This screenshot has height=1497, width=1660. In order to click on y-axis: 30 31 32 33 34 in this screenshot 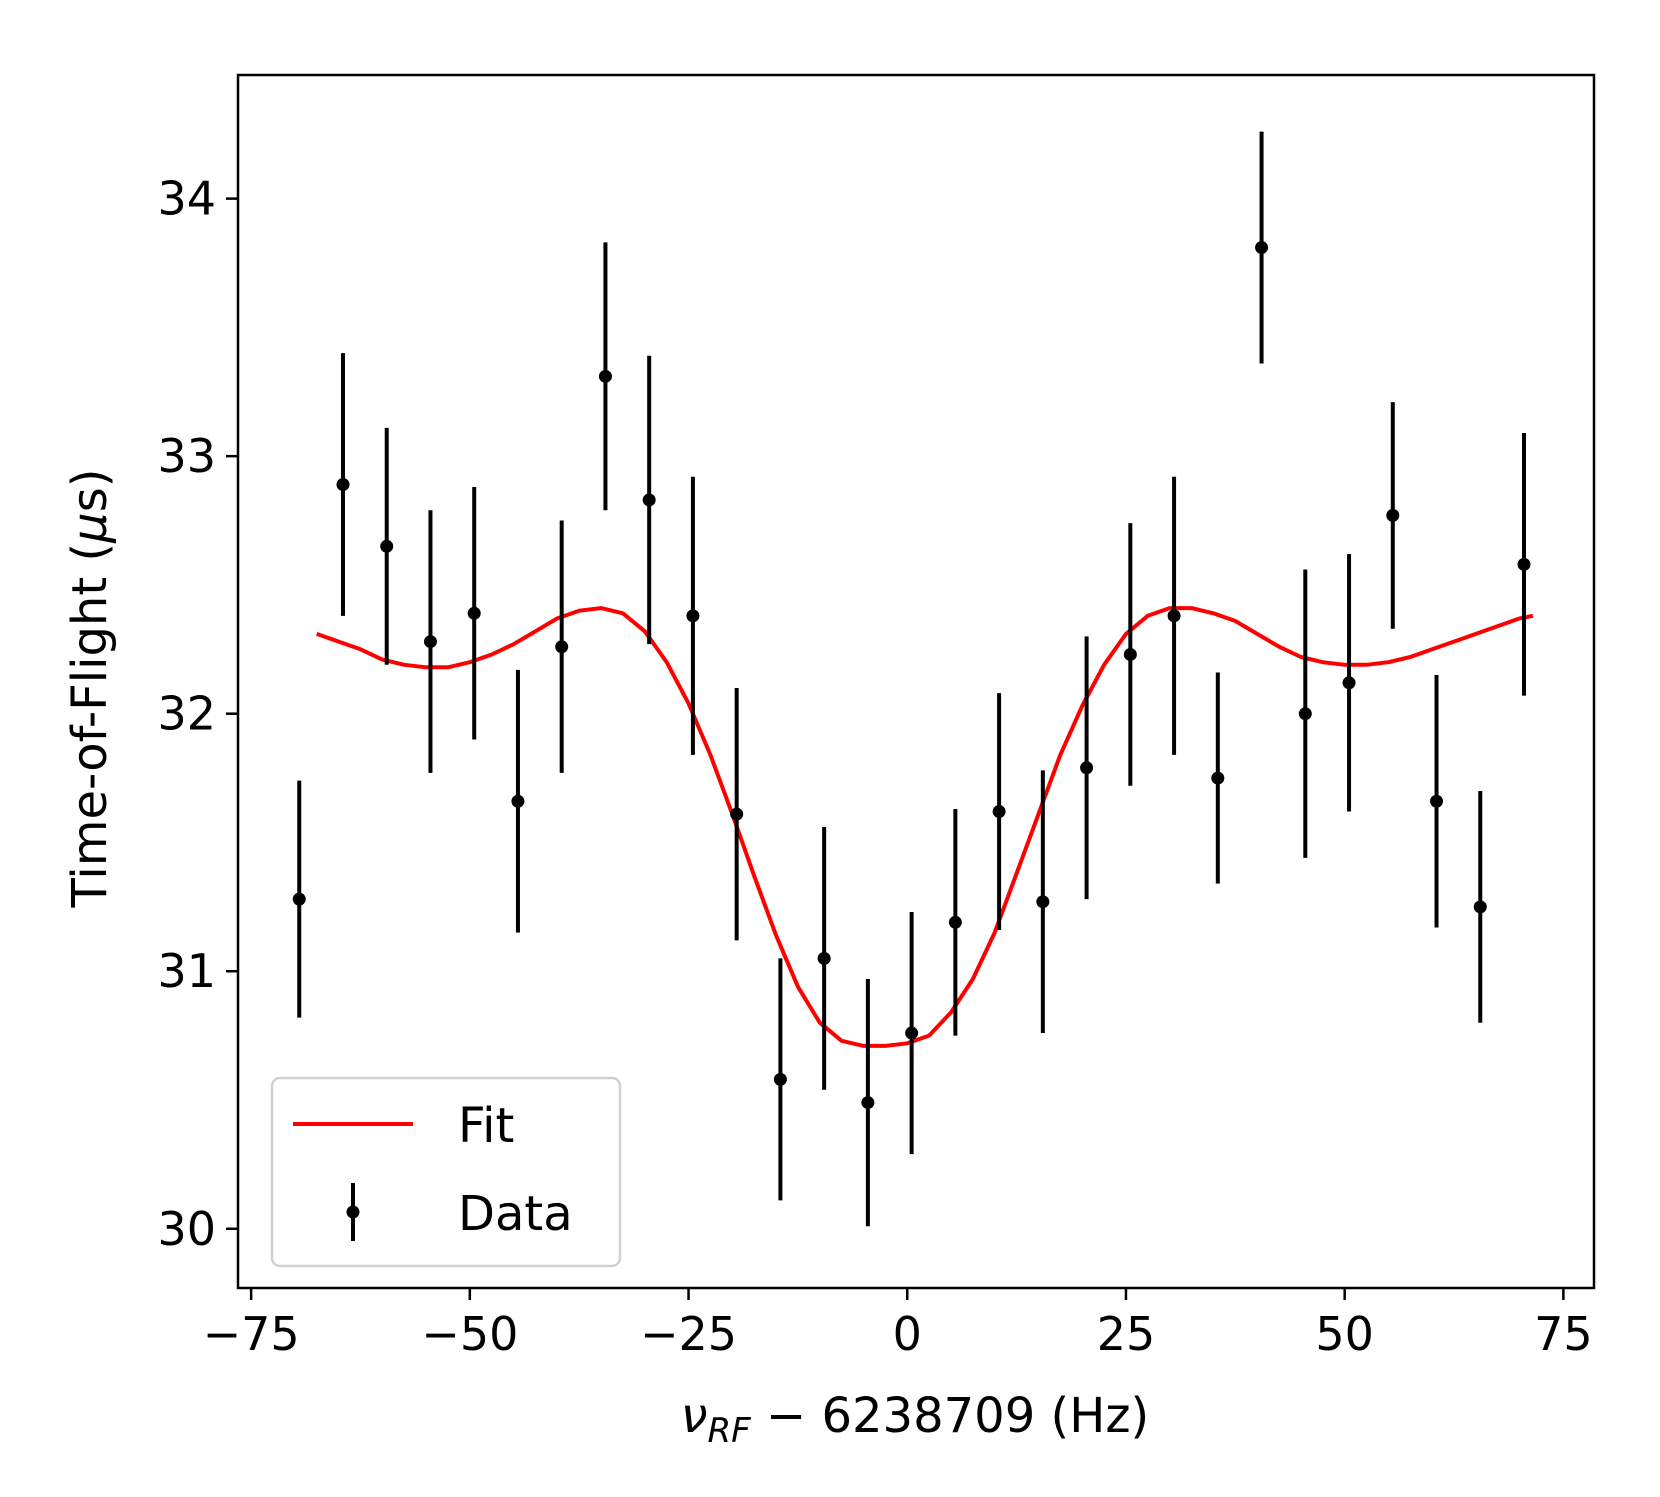, I will do `click(197, 714)`.